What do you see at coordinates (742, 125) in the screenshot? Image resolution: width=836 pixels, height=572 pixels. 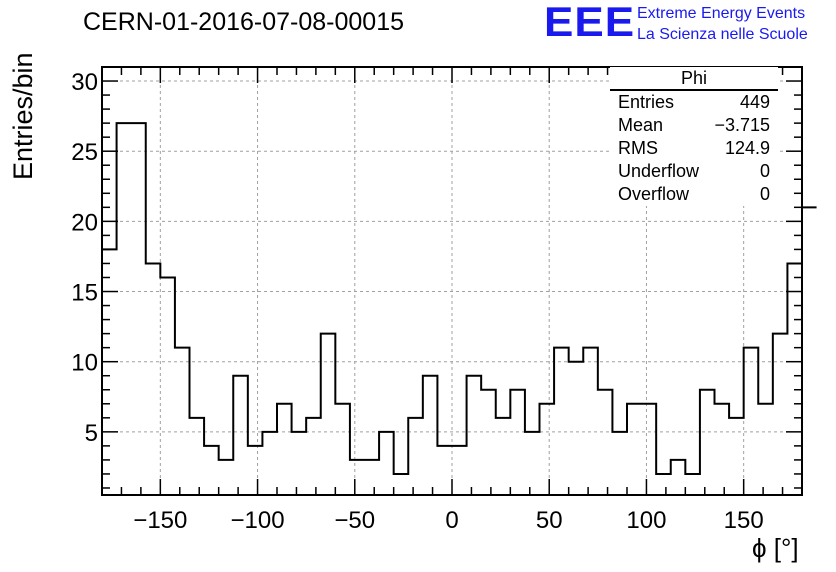 I see `stats-value: −3.715` at bounding box center [742, 125].